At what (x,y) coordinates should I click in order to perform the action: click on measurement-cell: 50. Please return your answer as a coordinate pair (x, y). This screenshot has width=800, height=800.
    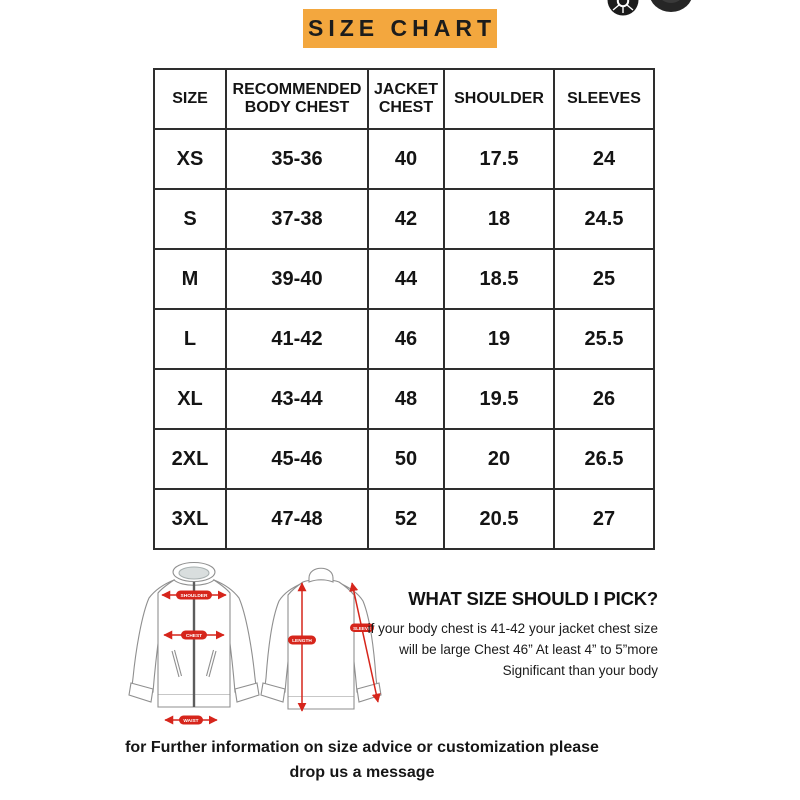
    Looking at the image, I should click on (406, 459).